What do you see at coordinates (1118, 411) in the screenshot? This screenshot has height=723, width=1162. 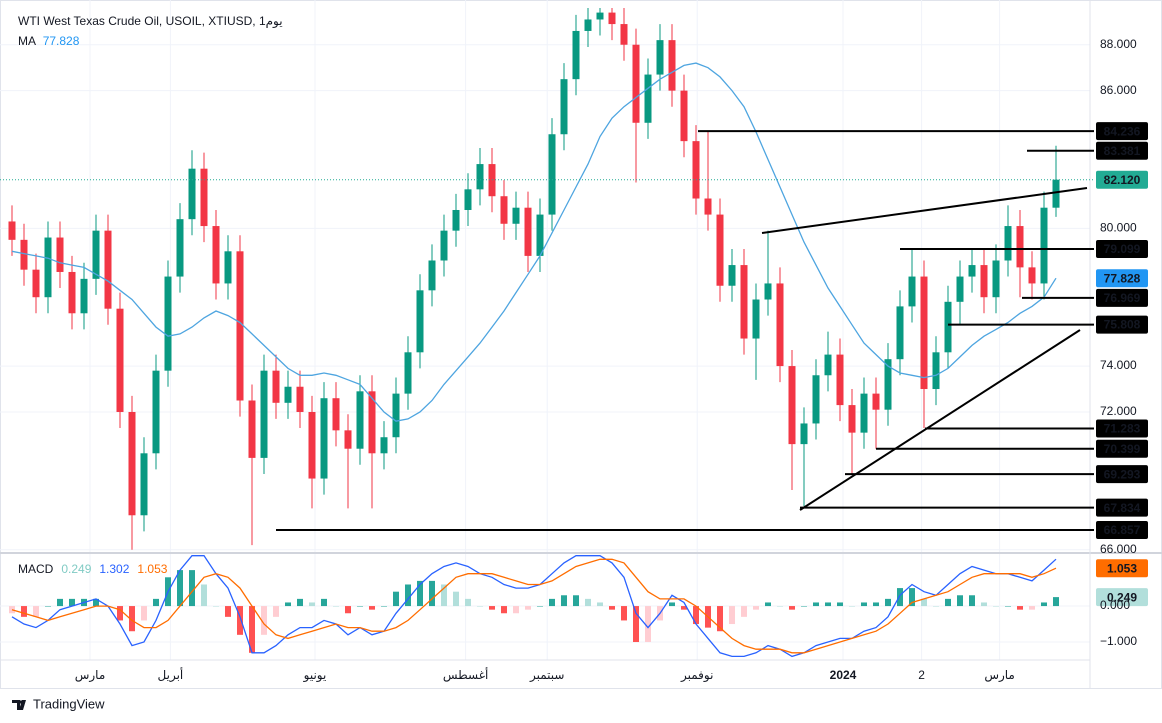 I see `y-tick-label: 72.000` at bounding box center [1118, 411].